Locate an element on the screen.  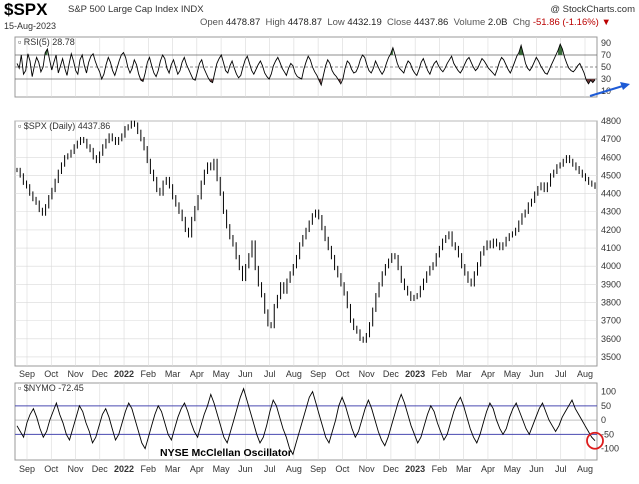
price-y-tick-label: 4800 is located at coordinates (611, 121).